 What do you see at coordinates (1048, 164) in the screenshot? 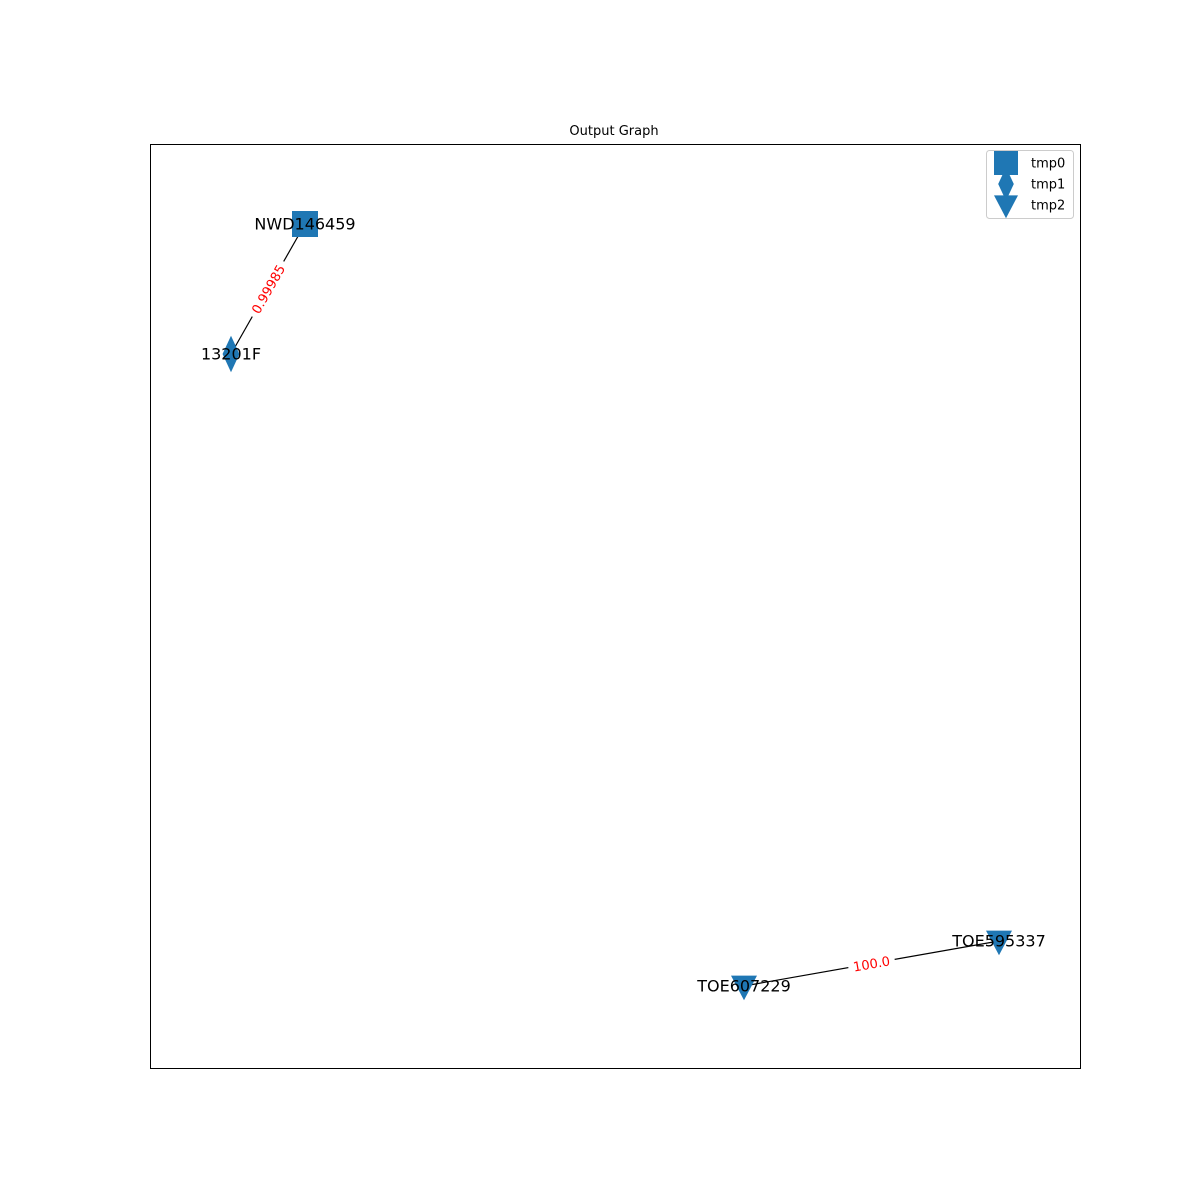
I see `legend-label: tmp0` at bounding box center [1048, 164].